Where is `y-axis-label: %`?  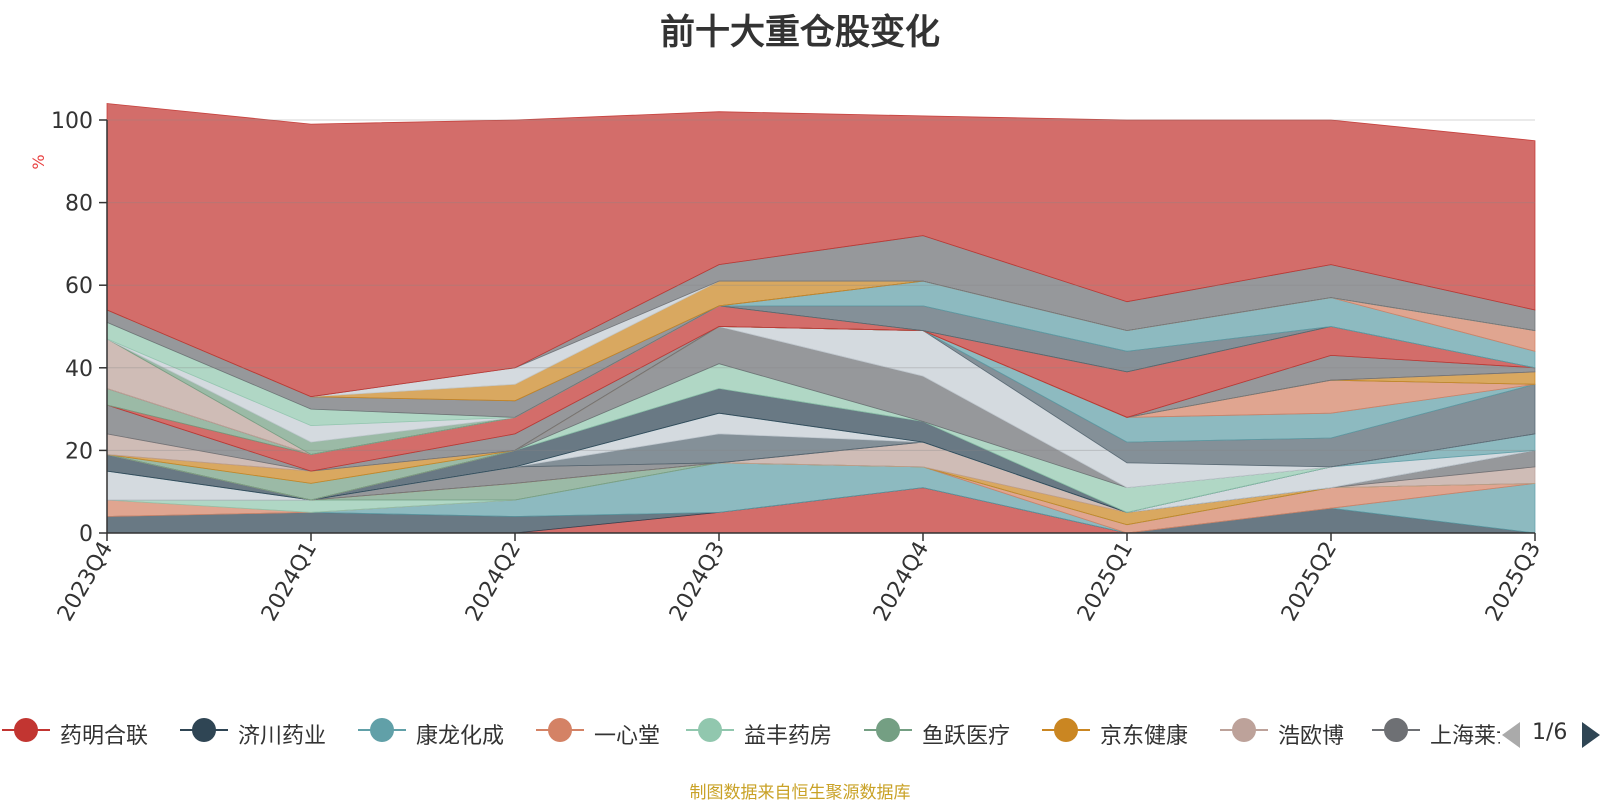
y-axis-label: % is located at coordinates (38, 161).